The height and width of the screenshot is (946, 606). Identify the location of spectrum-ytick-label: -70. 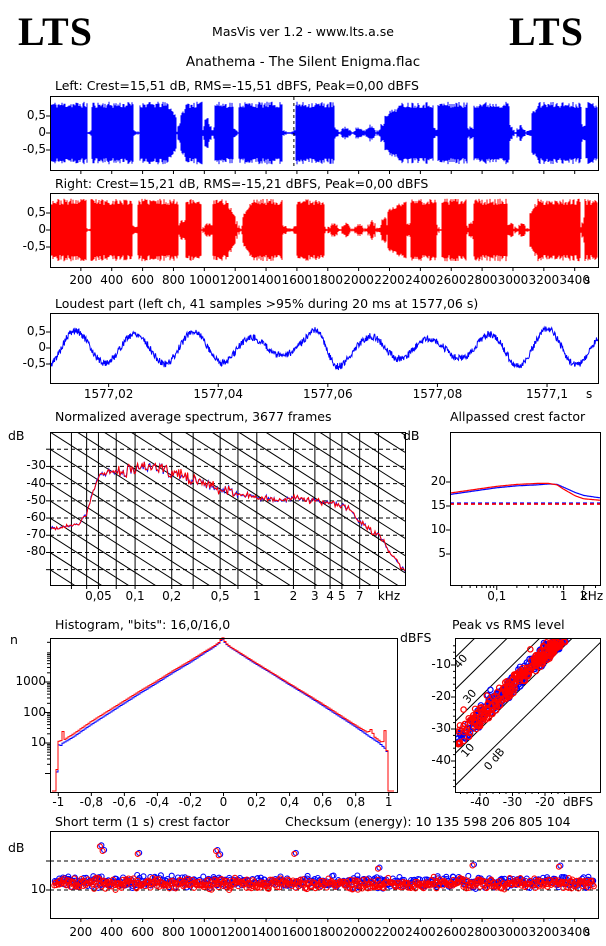
(36, 534).